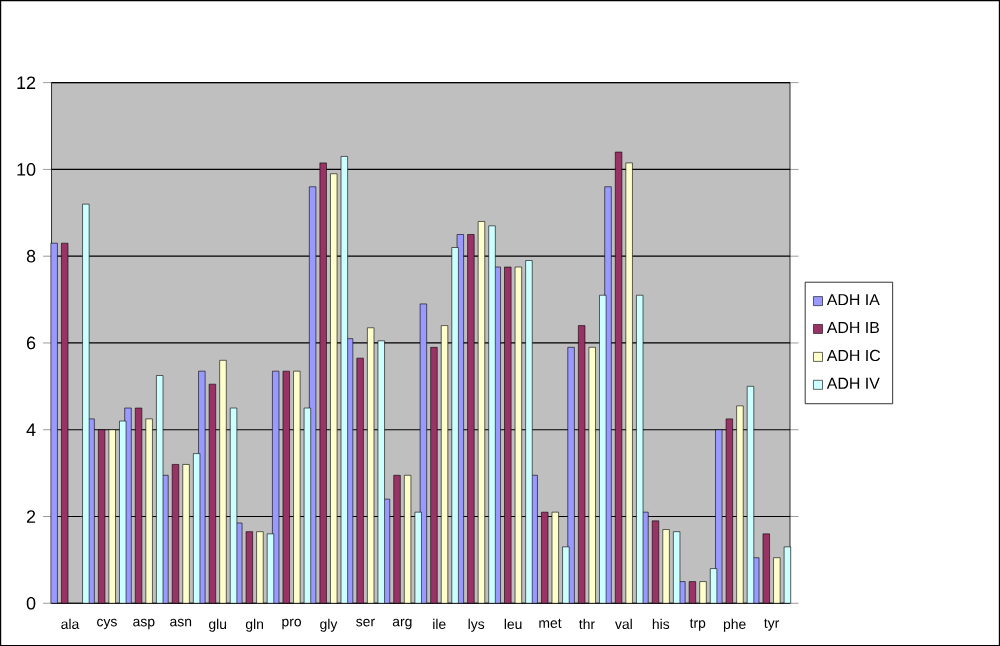  What do you see at coordinates (31, 429) in the screenshot?
I see `y-tick-label: 4` at bounding box center [31, 429].